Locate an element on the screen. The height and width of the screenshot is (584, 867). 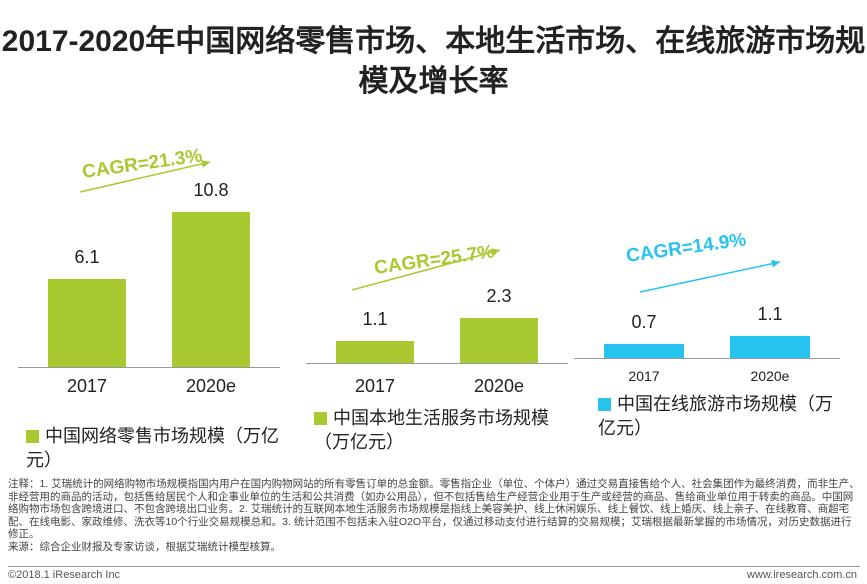
copyright: ©2018.1 iResearch Inc is located at coordinates (64, 575).